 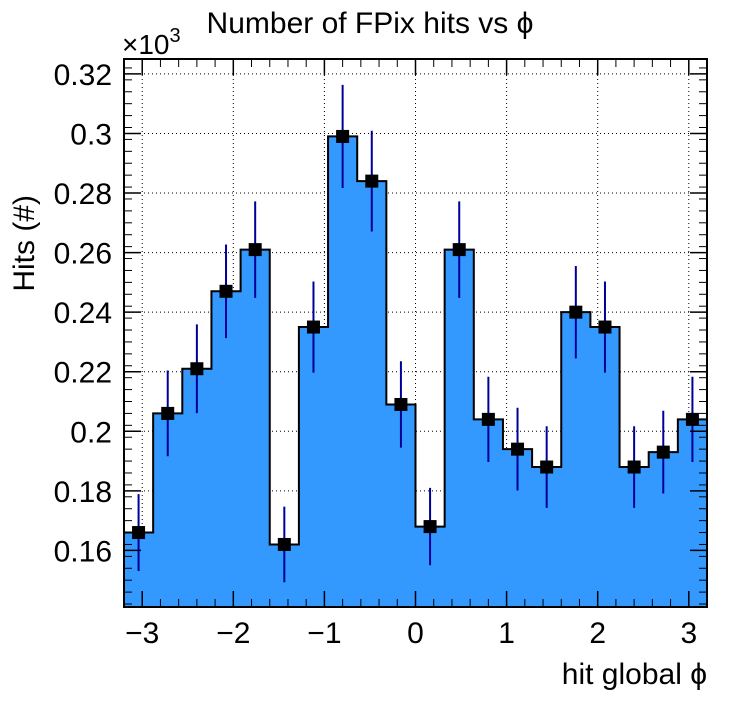 What do you see at coordinates (415, 633) in the screenshot?
I see `x-tick-label-3: 0` at bounding box center [415, 633].